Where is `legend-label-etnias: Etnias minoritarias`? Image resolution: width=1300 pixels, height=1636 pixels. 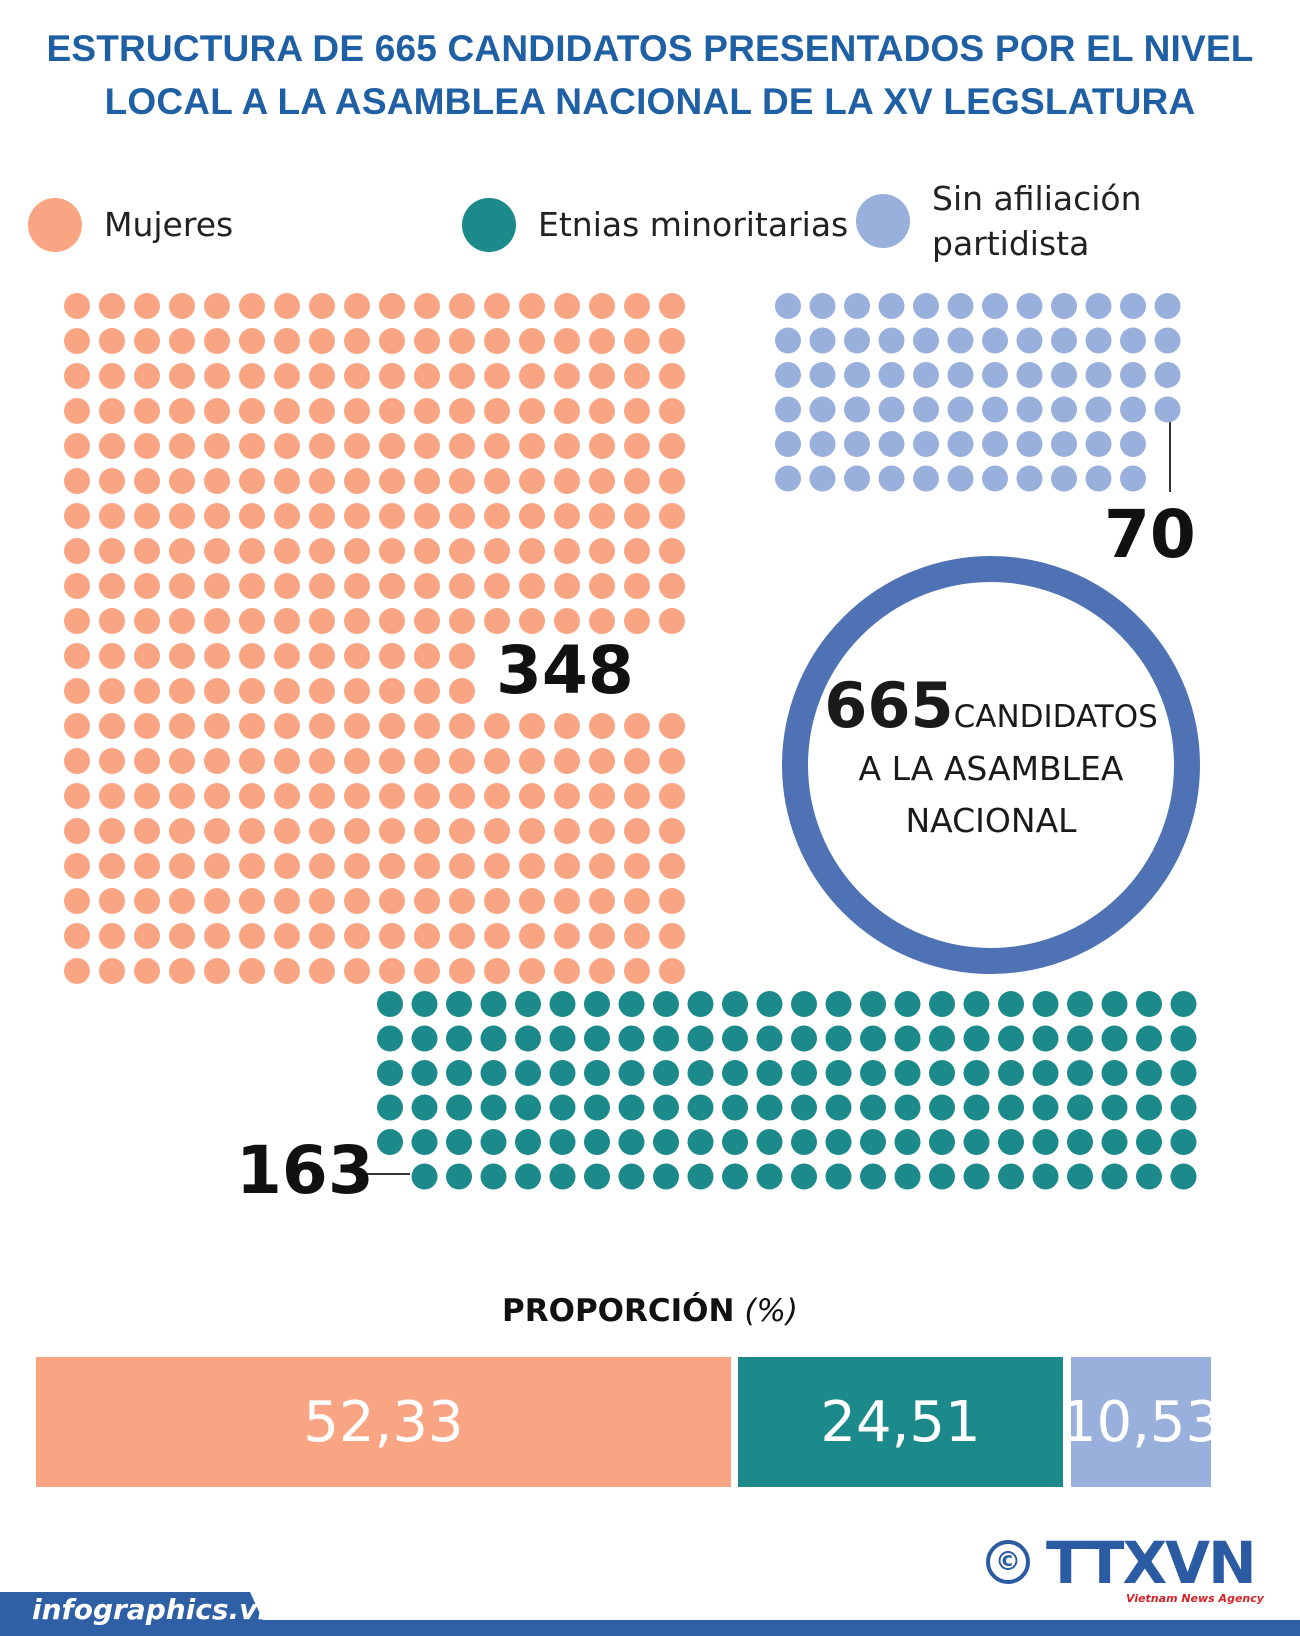 legend-label-etnias: Etnias minoritarias is located at coordinates (693, 224).